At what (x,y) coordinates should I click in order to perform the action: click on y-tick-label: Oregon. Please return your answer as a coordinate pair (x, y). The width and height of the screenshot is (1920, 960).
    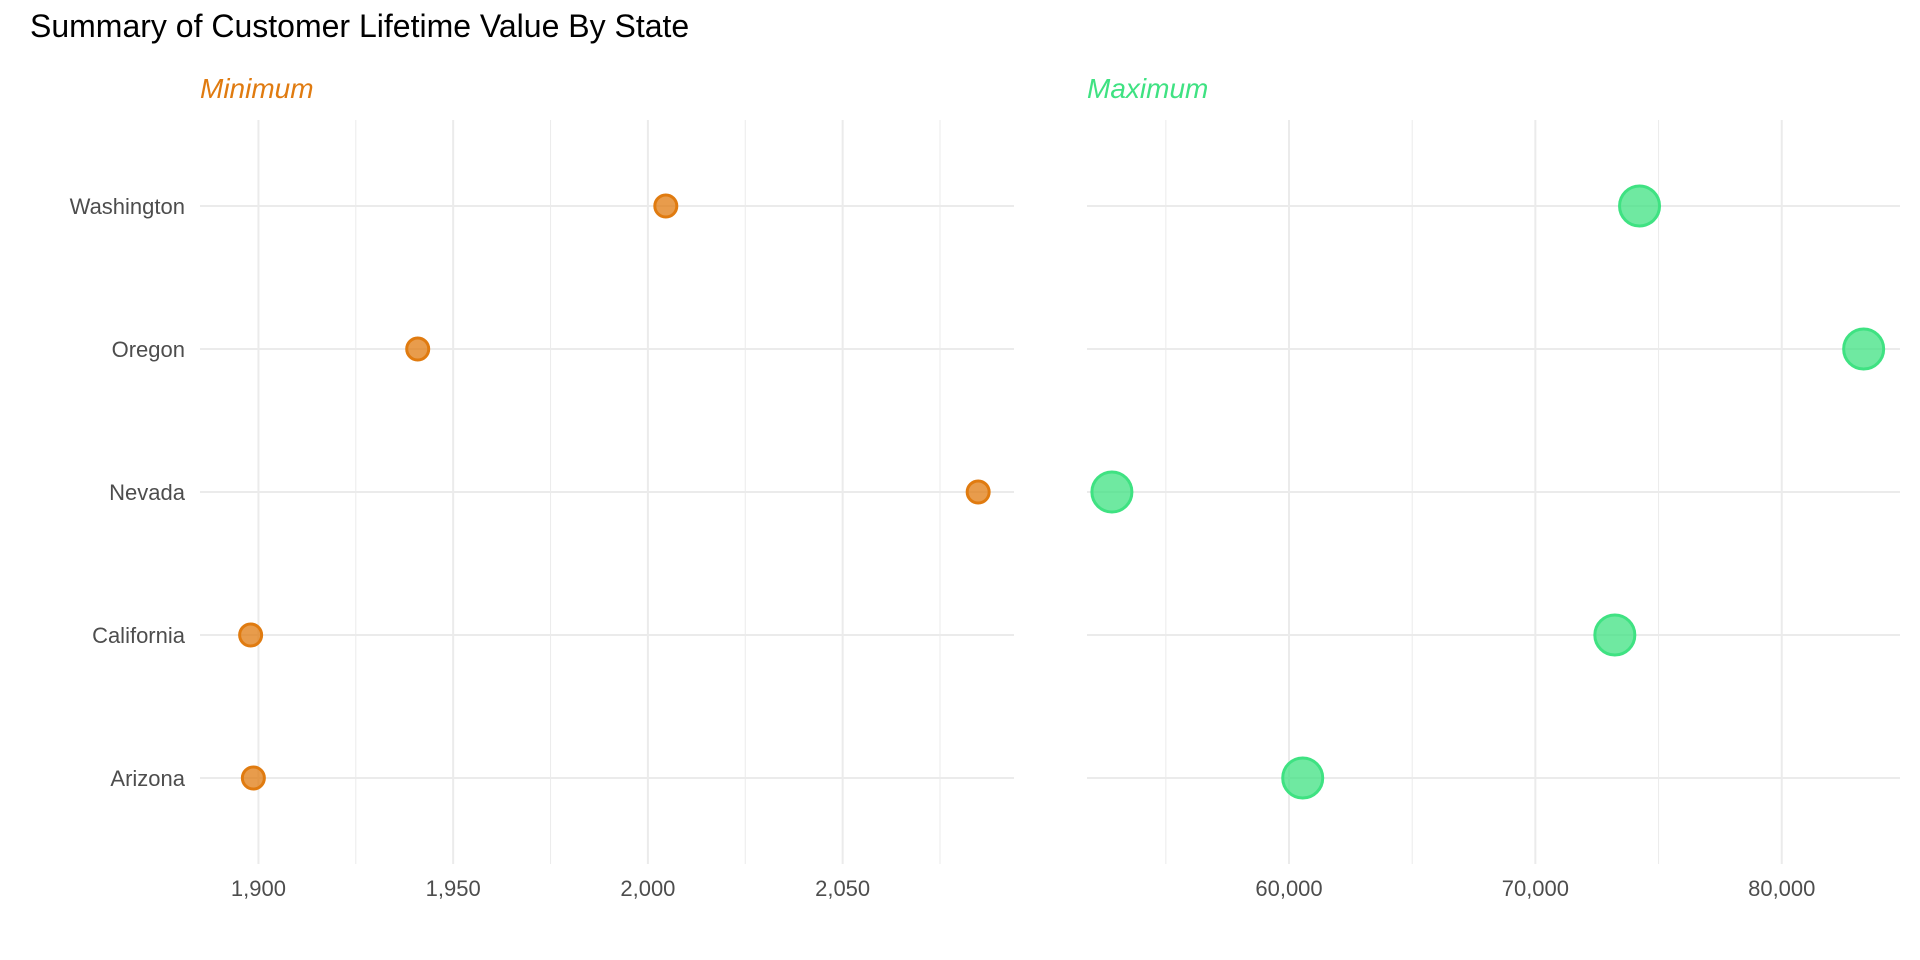
    Looking at the image, I should click on (148, 349).